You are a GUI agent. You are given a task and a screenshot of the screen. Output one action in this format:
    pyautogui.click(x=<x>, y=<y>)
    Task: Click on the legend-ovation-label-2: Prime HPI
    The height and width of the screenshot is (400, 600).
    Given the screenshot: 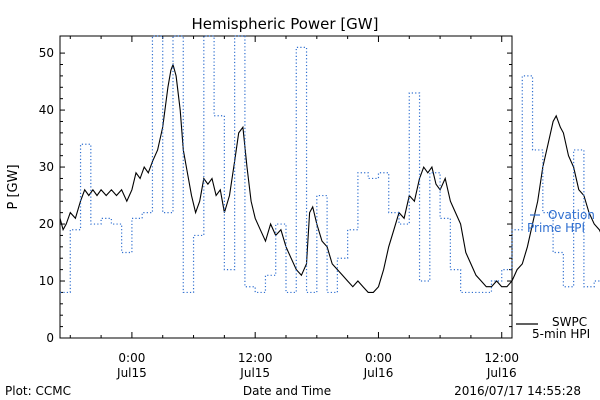 What is the action you would take?
    pyautogui.click(x=556, y=228)
    